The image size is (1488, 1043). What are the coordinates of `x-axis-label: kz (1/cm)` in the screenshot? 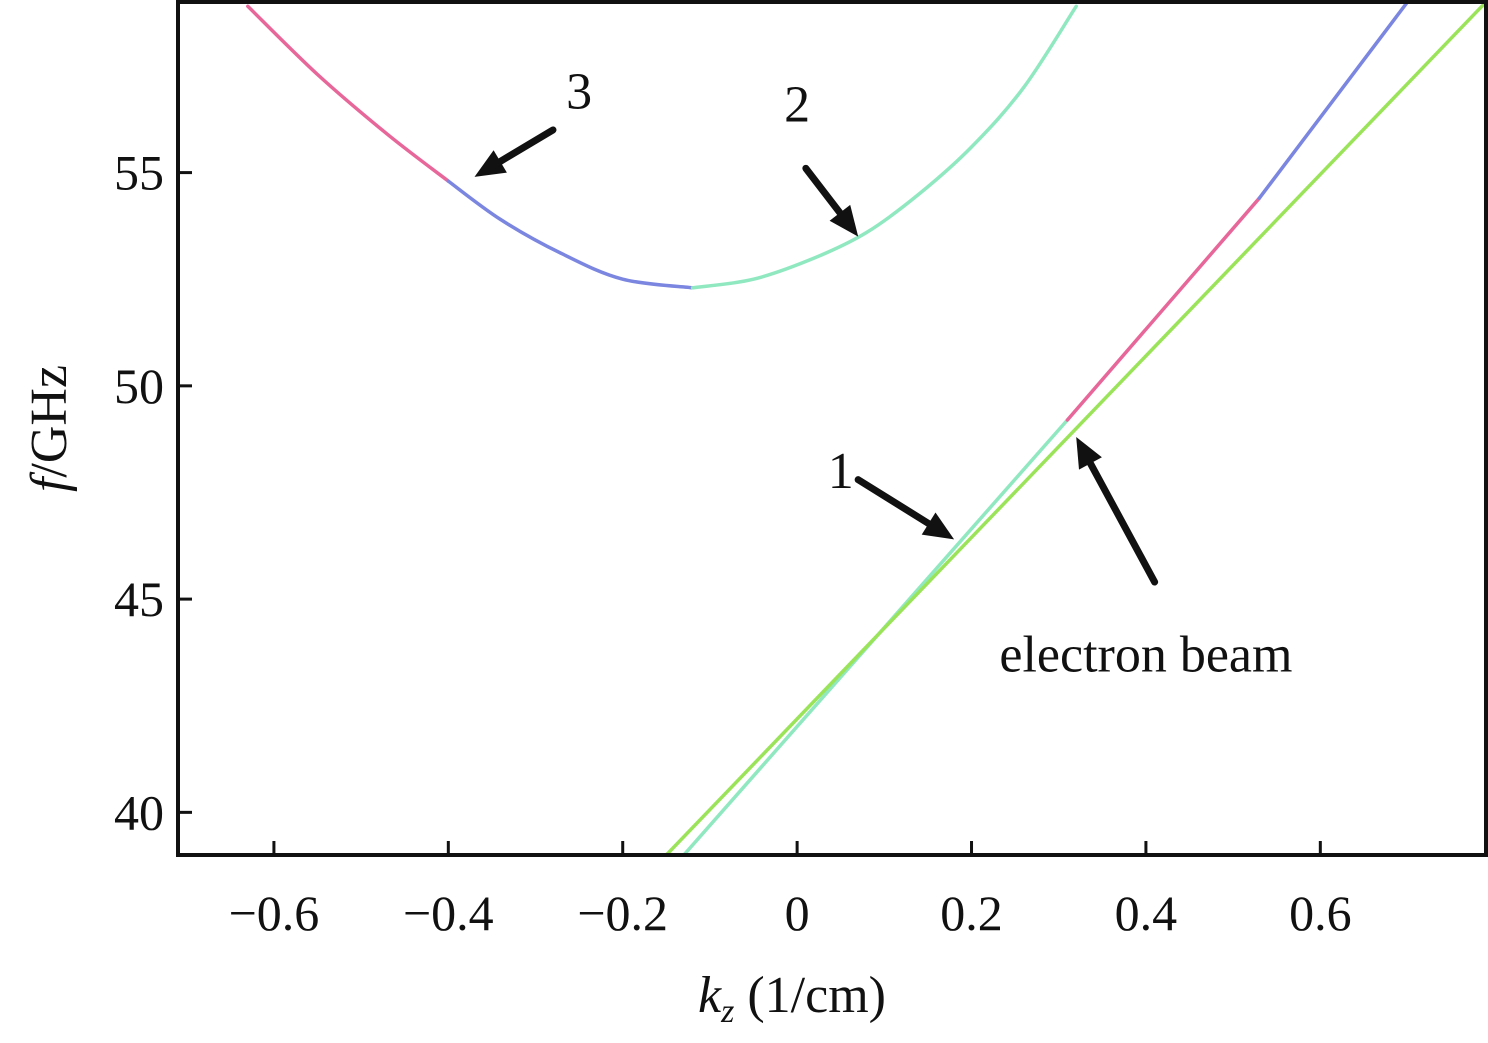 It's located at (792, 998).